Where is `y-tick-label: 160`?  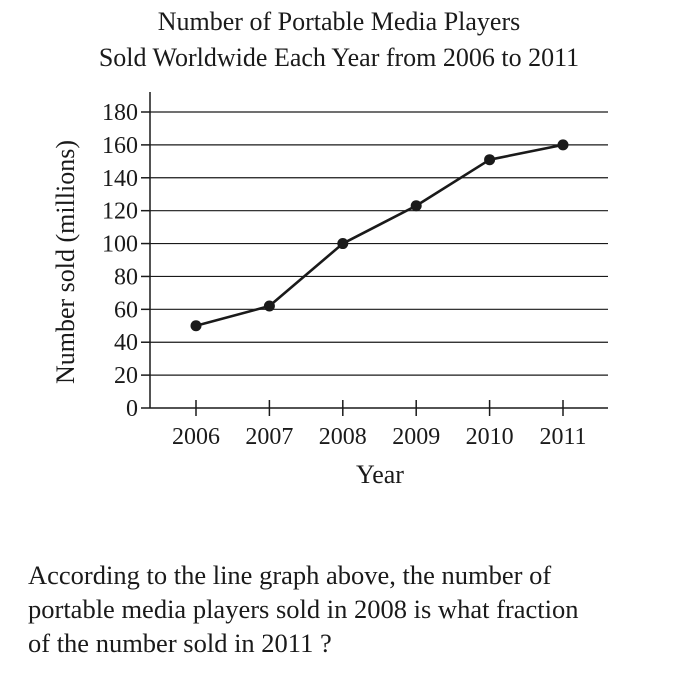 y-tick-label: 160 is located at coordinates (120, 146).